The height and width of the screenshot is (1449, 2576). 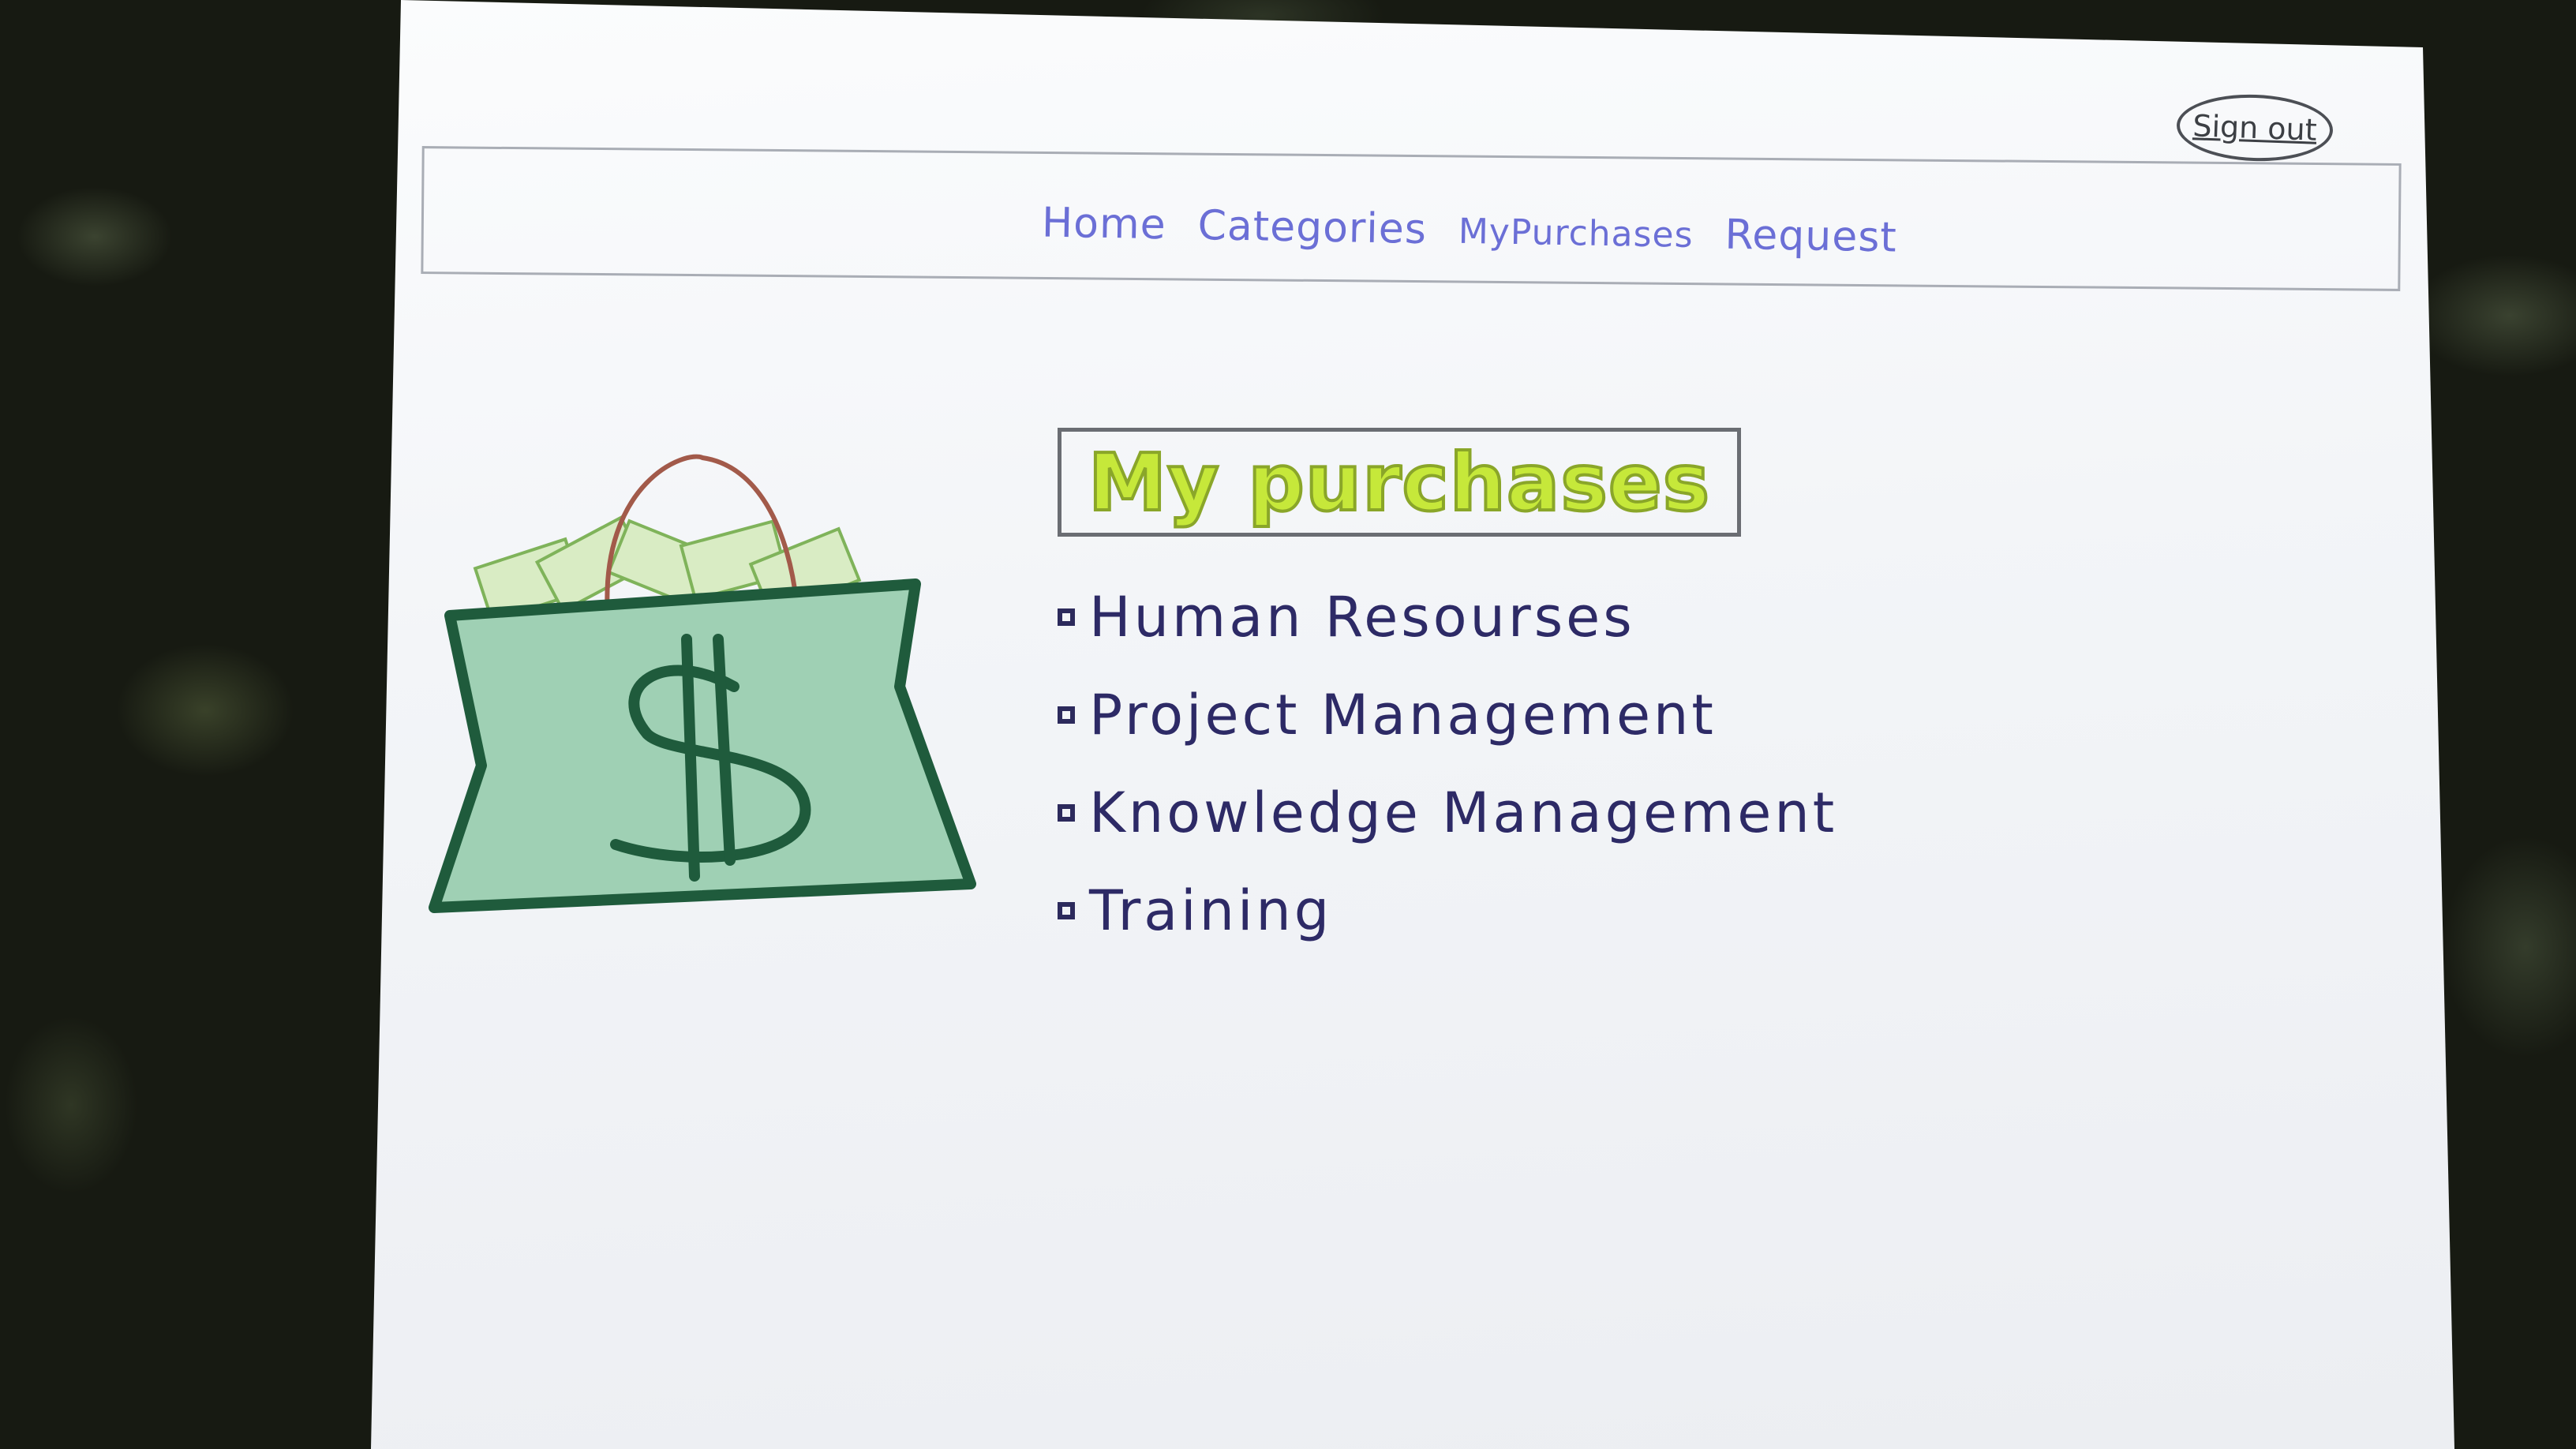 What do you see at coordinates (1104, 224) in the screenshot?
I see `nav-link-home: Home` at bounding box center [1104, 224].